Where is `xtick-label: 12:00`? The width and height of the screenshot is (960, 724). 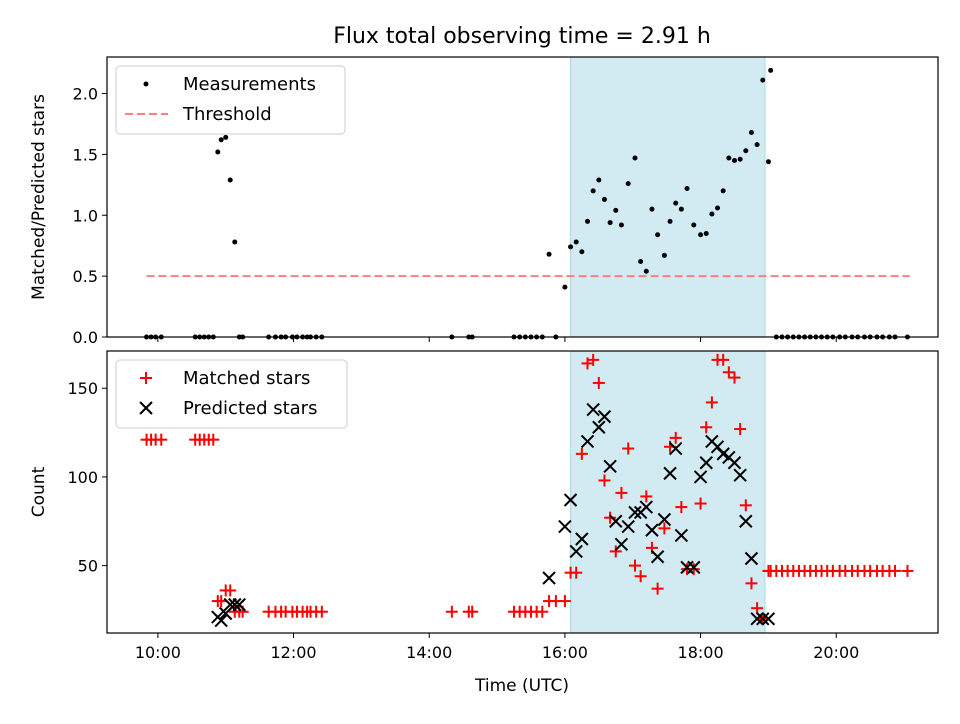
xtick-label: 12:00 is located at coordinates (293, 652).